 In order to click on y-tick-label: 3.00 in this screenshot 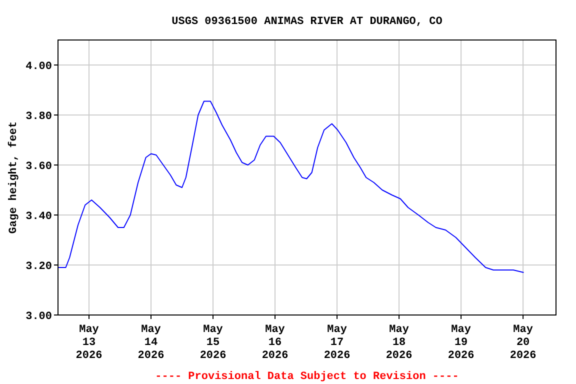, I will do `click(39, 316)`.